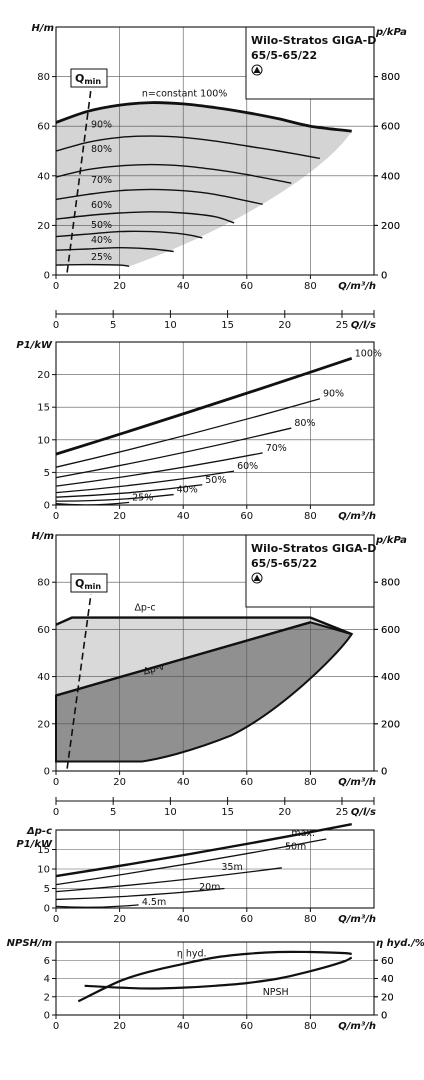 This screenshot has height=1080, width=424. Describe the element at coordinates (183, 286) in the screenshot. I see `h-chart-x-tick-label: 40` at that location.